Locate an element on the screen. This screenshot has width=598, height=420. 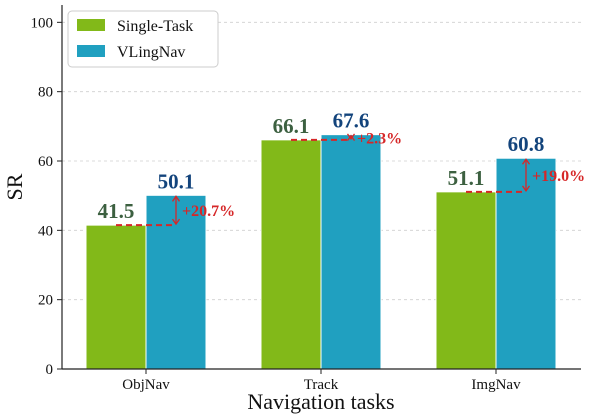
improvement-label: +2.3% is located at coordinates (379, 138).